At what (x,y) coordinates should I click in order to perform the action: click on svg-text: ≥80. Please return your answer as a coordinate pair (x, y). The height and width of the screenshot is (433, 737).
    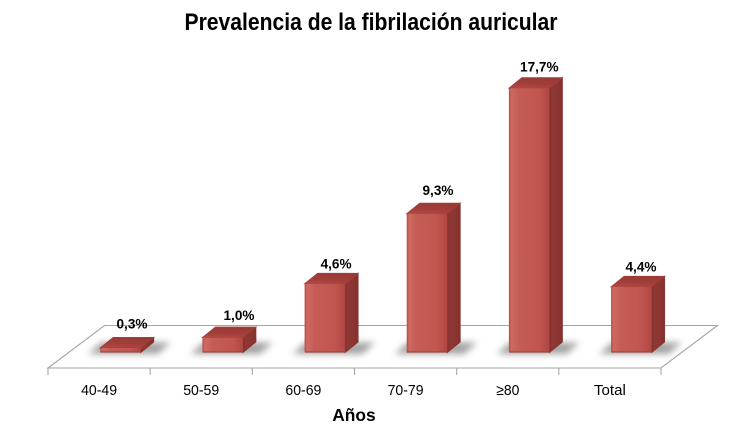
    Looking at the image, I should click on (507, 390).